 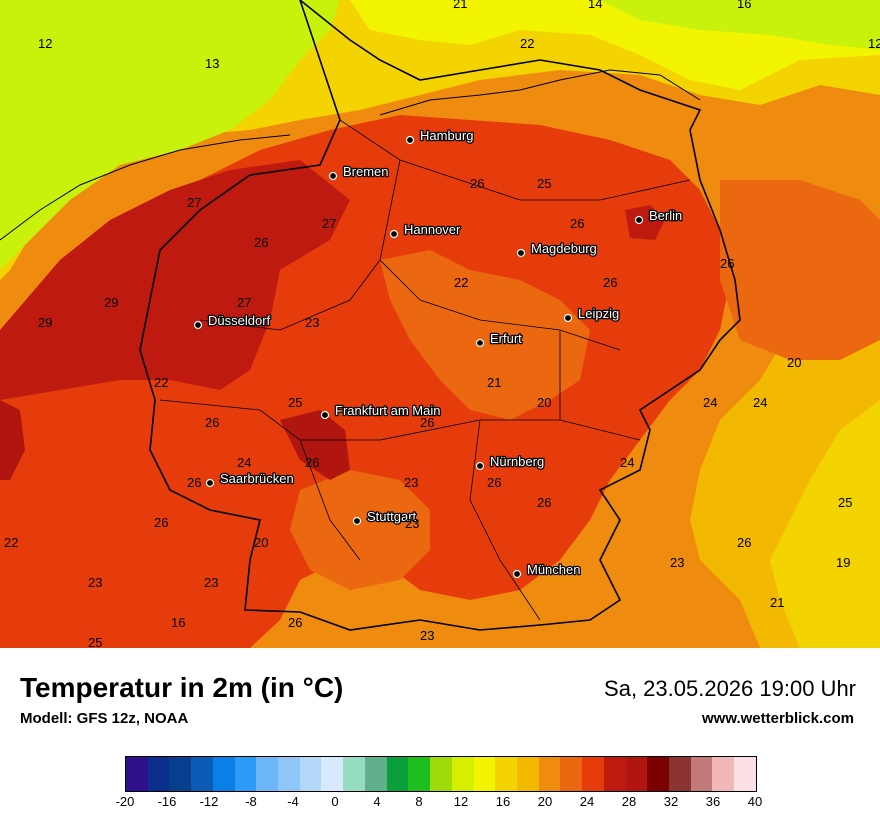 What do you see at coordinates (392, 516) in the screenshot?
I see `city-label: Stuttgart` at bounding box center [392, 516].